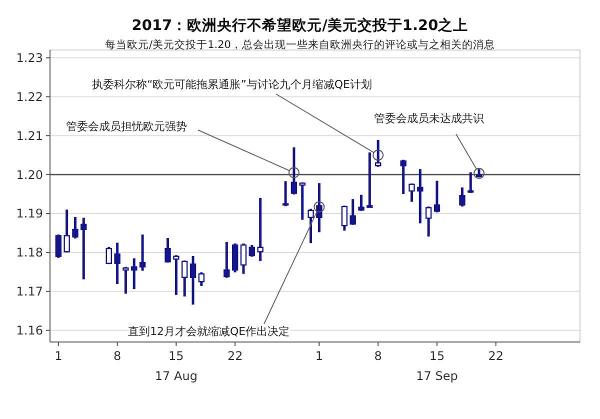 Image resolution: width=600 pixels, height=419 pixels. Describe the element at coordinates (176, 376) in the screenshot. I see `text: 17 Aug` at that location.